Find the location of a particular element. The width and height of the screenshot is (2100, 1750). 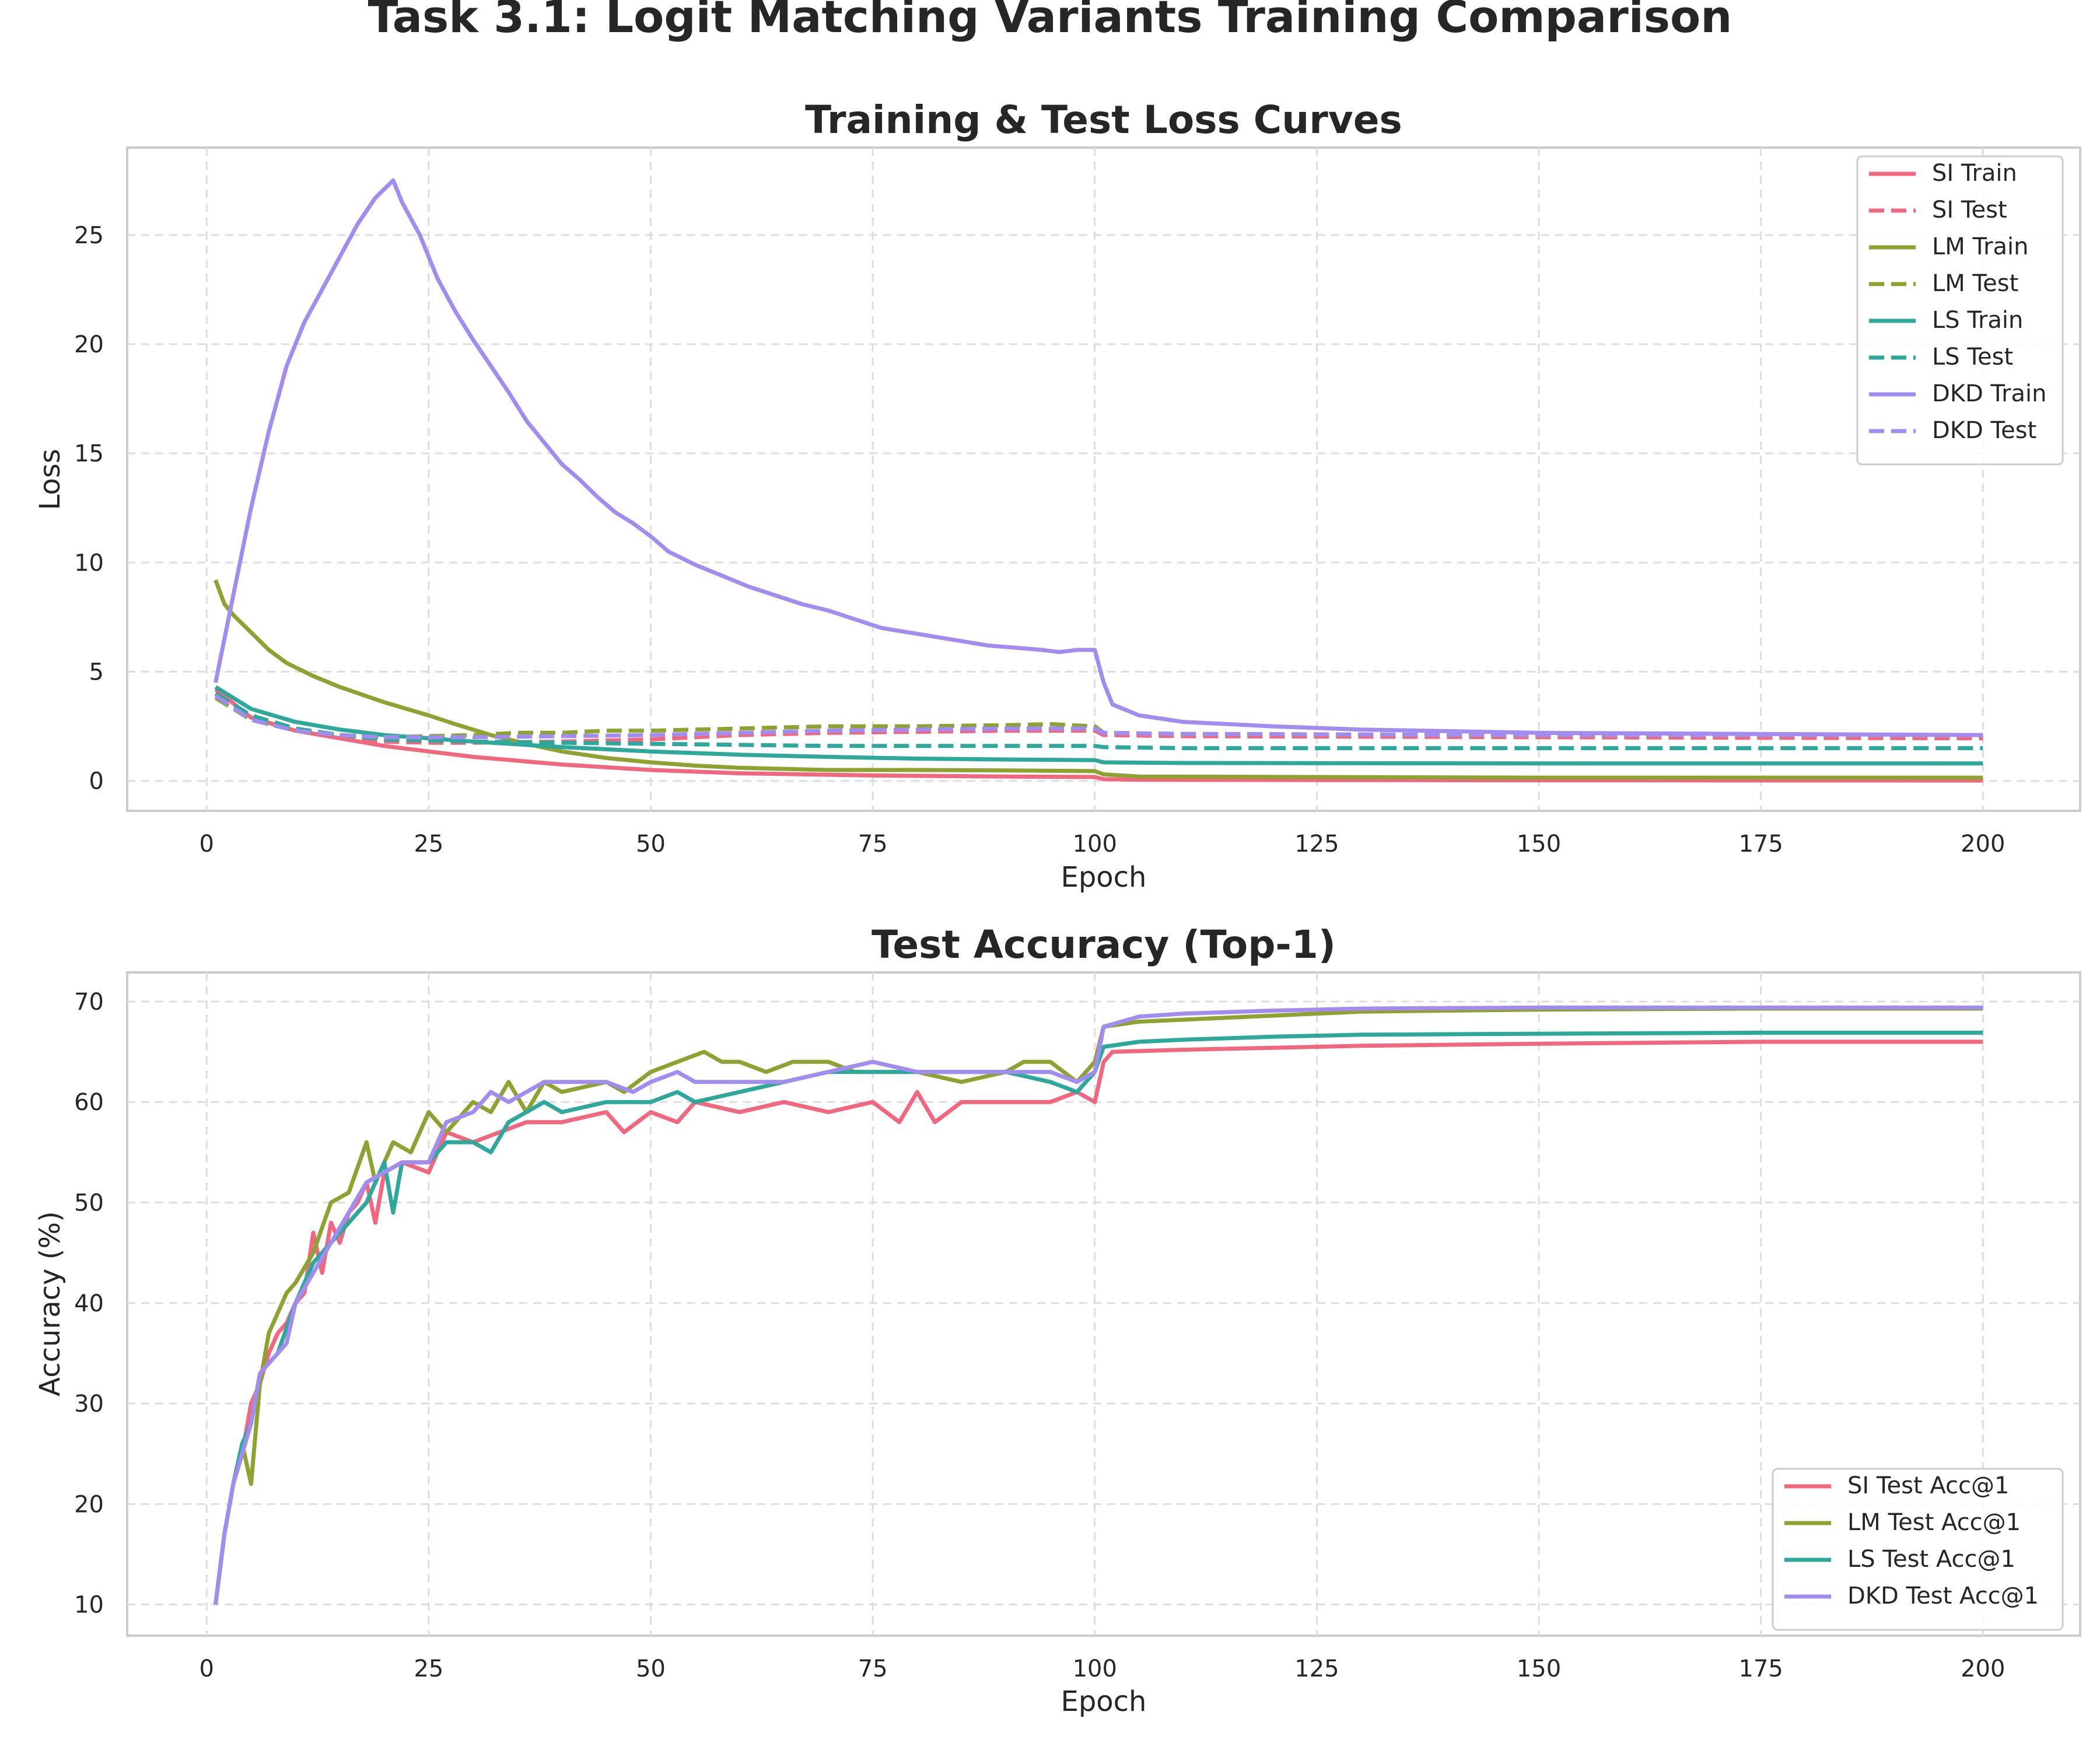

acc-x-tick-label: 200 is located at coordinates (1983, 1669).